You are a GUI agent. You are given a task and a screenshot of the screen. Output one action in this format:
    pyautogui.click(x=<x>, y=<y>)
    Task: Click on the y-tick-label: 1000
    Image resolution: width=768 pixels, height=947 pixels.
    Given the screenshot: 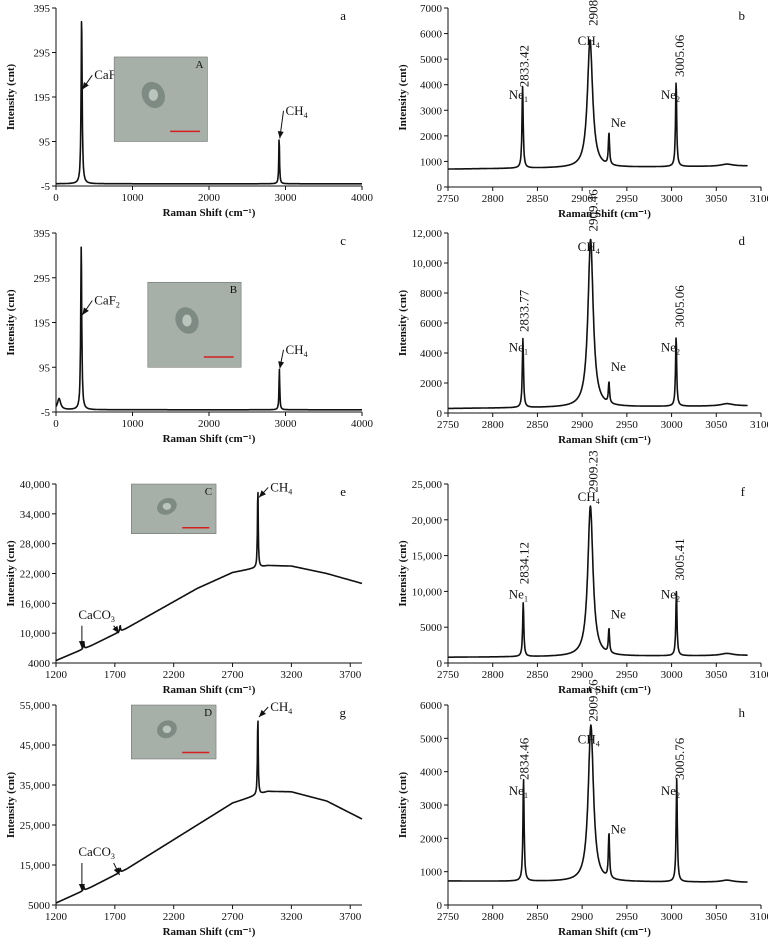 What is the action you would take?
    pyautogui.click(x=431, y=873)
    